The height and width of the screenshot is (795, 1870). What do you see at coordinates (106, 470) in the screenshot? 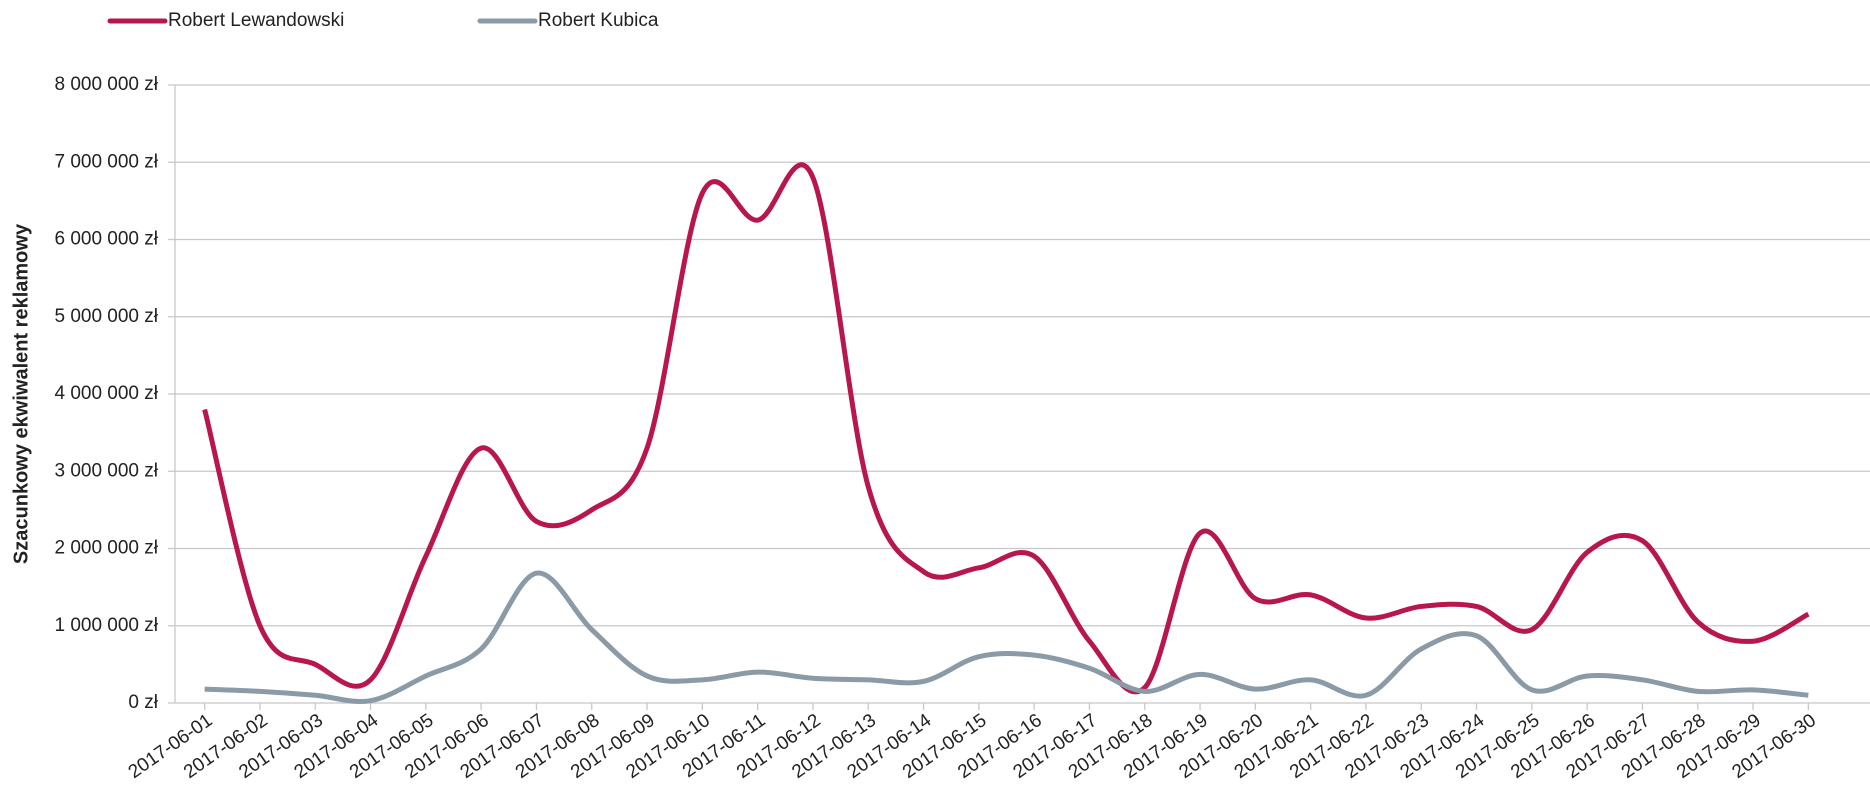
I see `y-tick-label: 3 000 000 zł` at bounding box center [106, 470].